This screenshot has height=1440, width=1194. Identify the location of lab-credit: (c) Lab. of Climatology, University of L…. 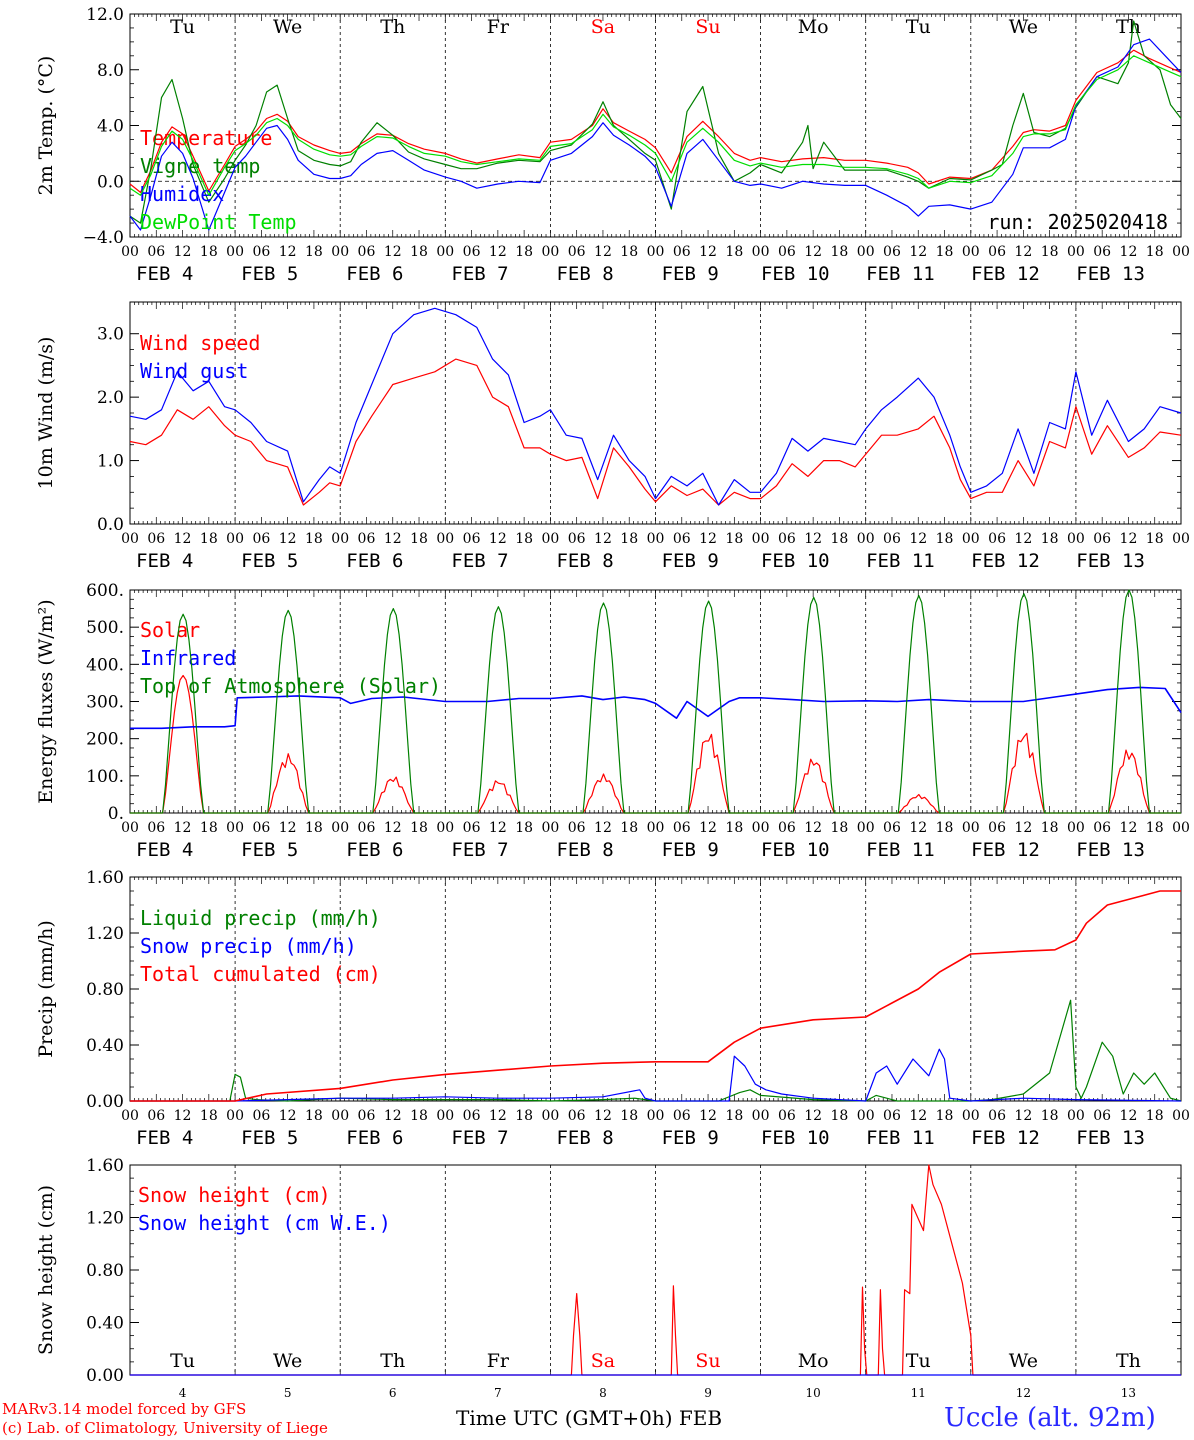
(165, 1428).